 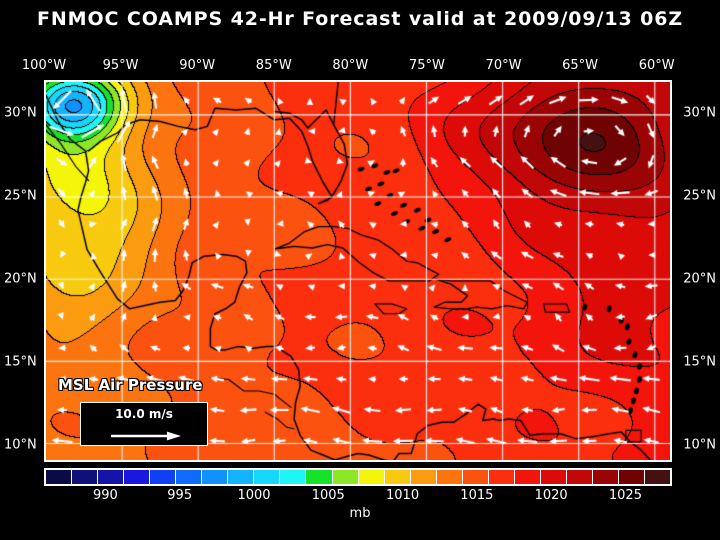 What do you see at coordinates (551, 495) in the screenshot?
I see `colorbar-tick-label: 1020` at bounding box center [551, 495].